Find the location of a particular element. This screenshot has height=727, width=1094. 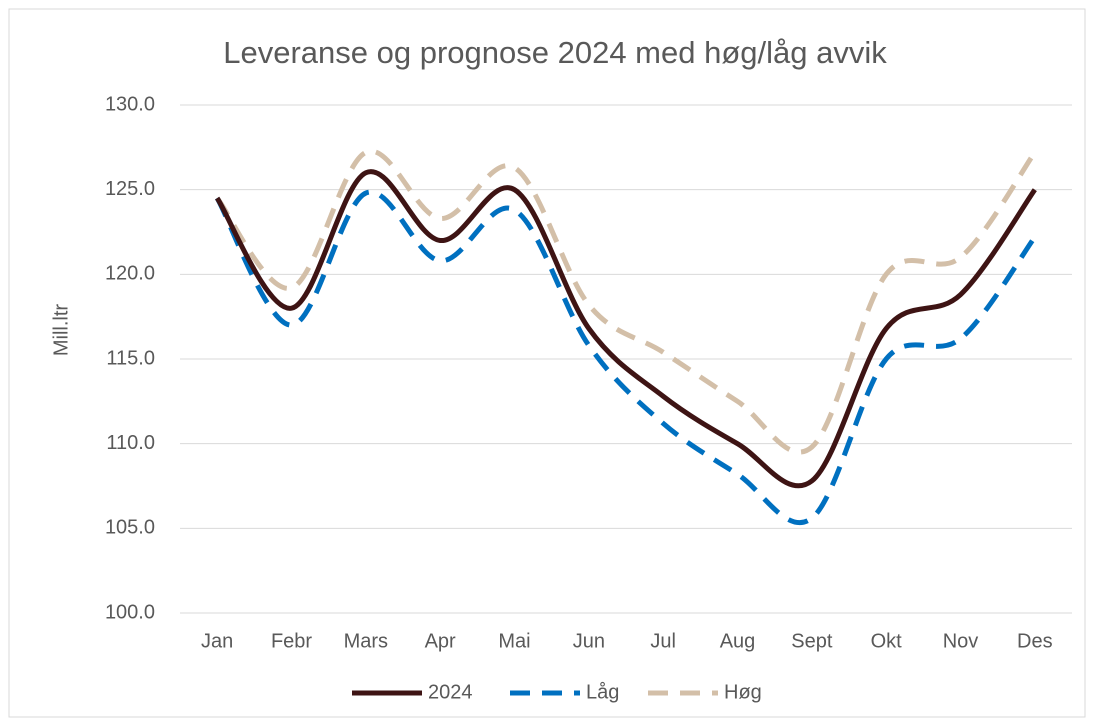

x-tick-label: Nov is located at coordinates (961, 641).